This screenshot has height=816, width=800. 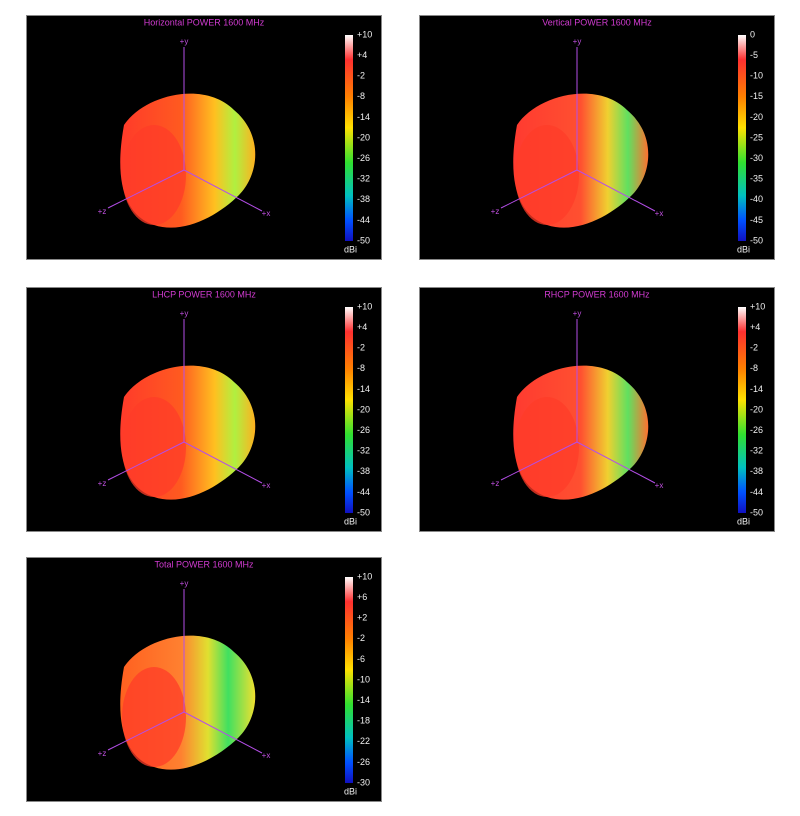 What do you see at coordinates (362, 618) in the screenshot?
I see `colorbar-tick-label: +2` at bounding box center [362, 618].